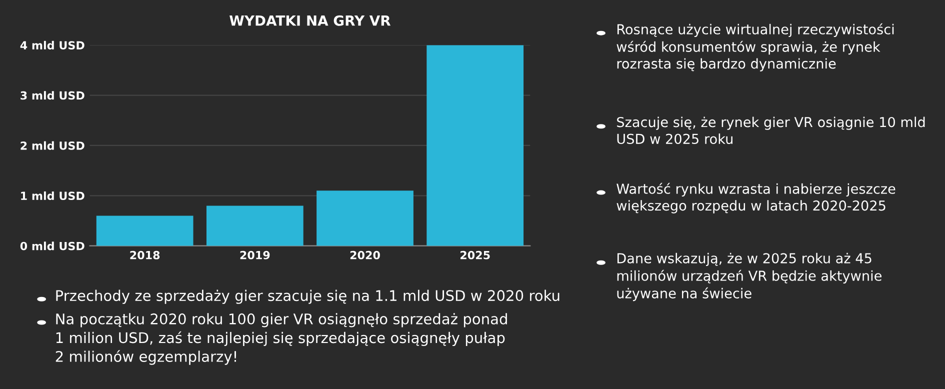 The width and height of the screenshot is (945, 389). I want to click on chart-title: WYDATKI NA GRY VR, so click(310, 20).